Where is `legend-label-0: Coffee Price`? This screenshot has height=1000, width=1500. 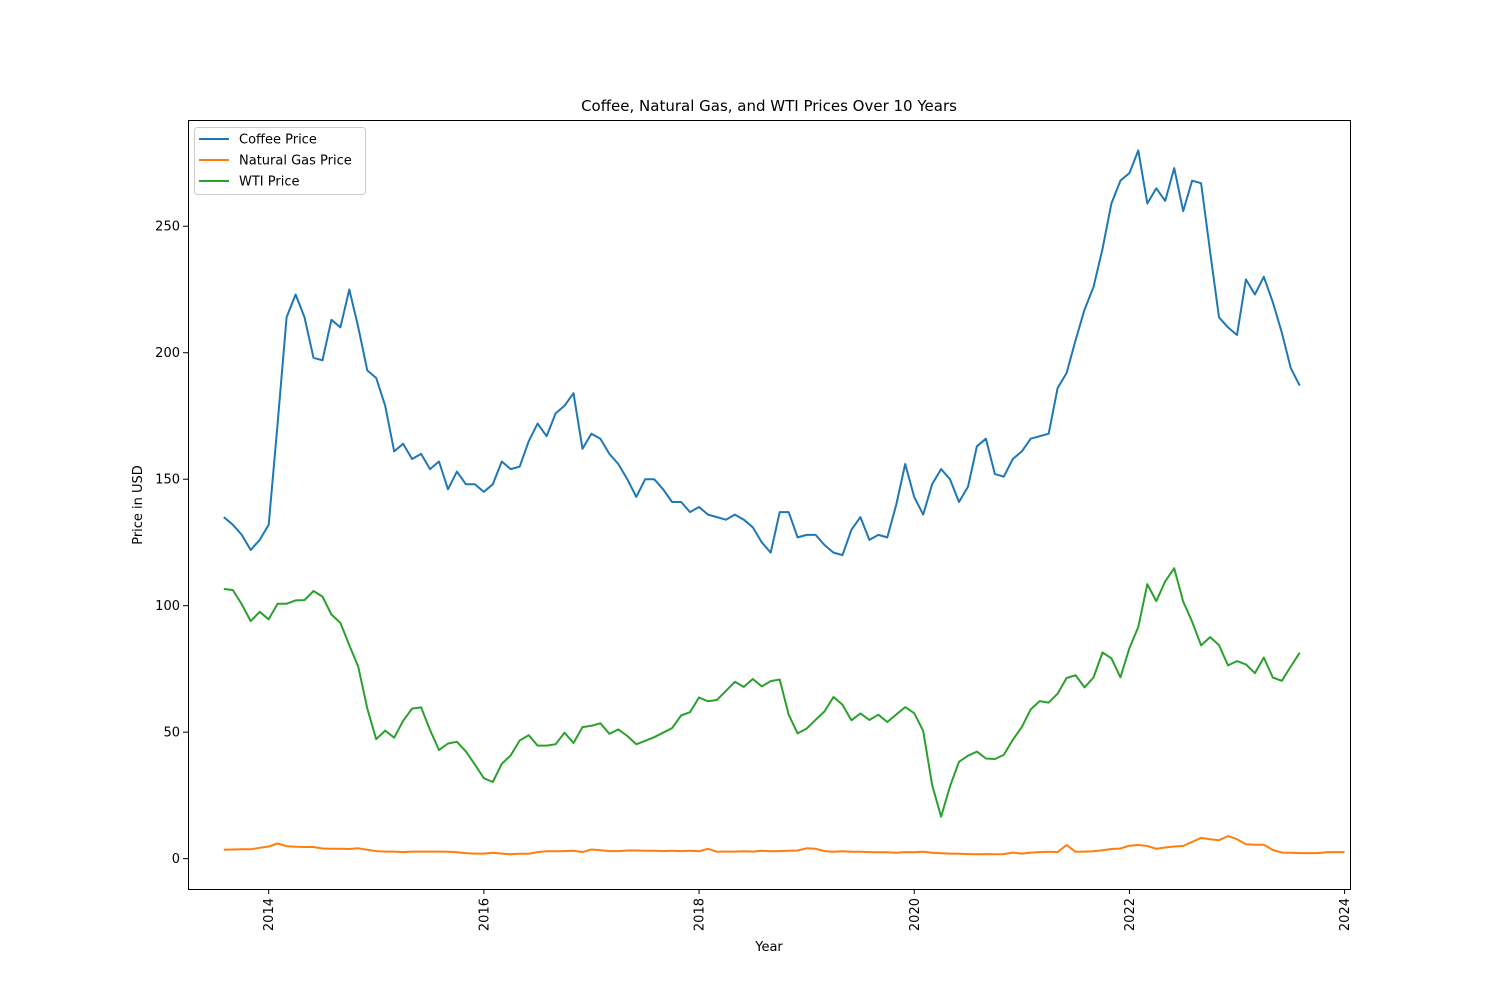 legend-label-0: Coffee Price is located at coordinates (278, 140).